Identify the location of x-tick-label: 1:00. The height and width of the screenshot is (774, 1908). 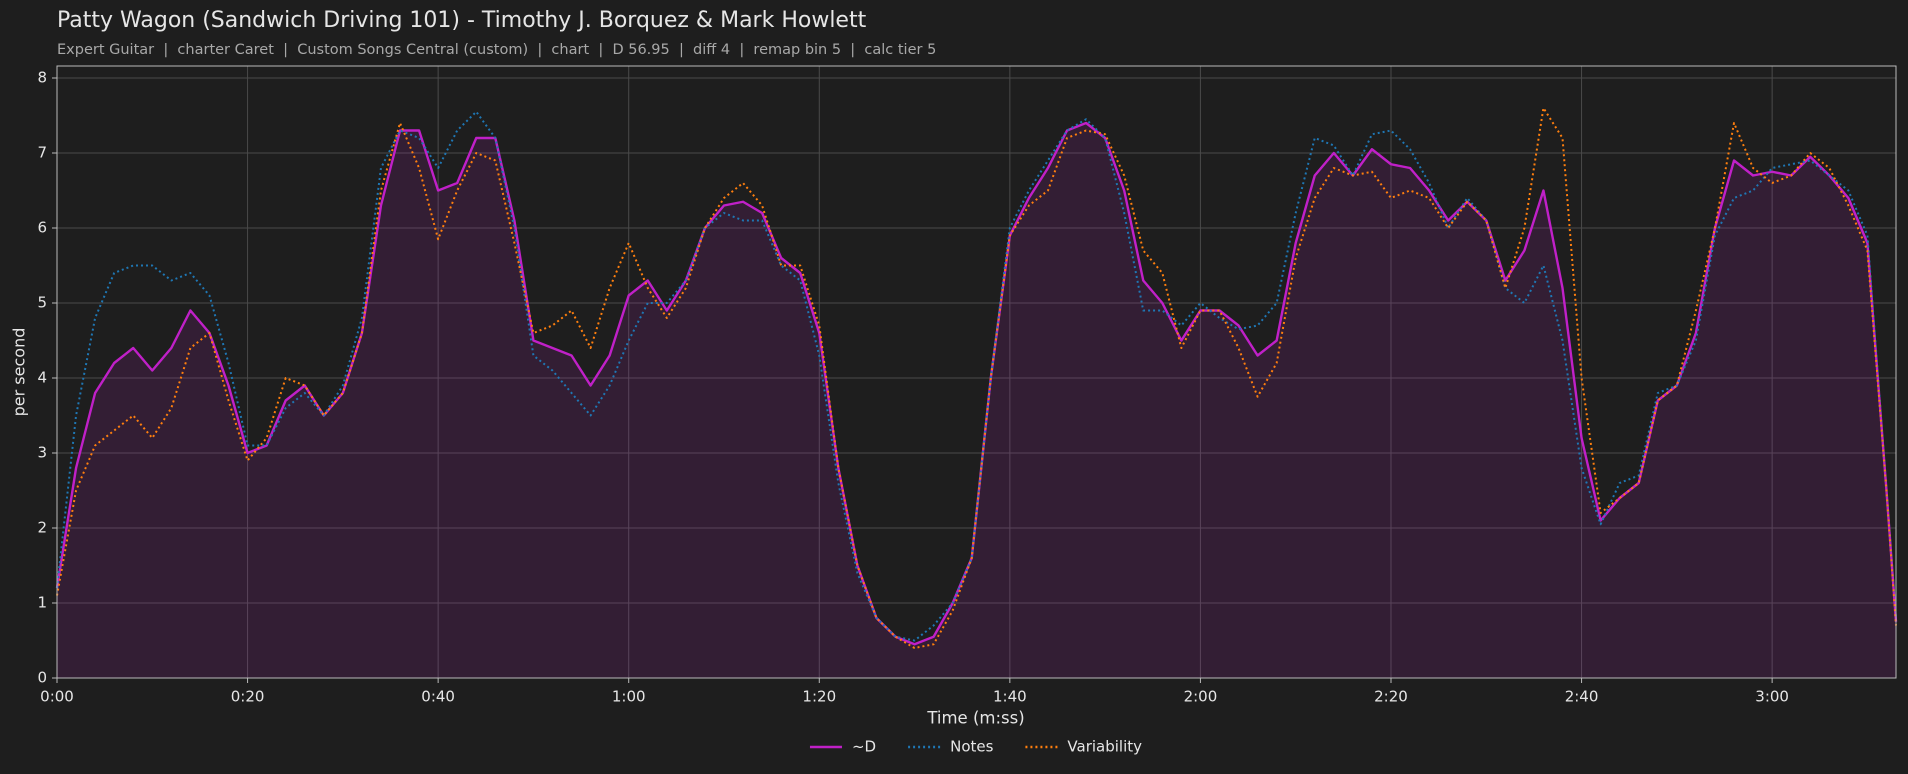
(629, 697).